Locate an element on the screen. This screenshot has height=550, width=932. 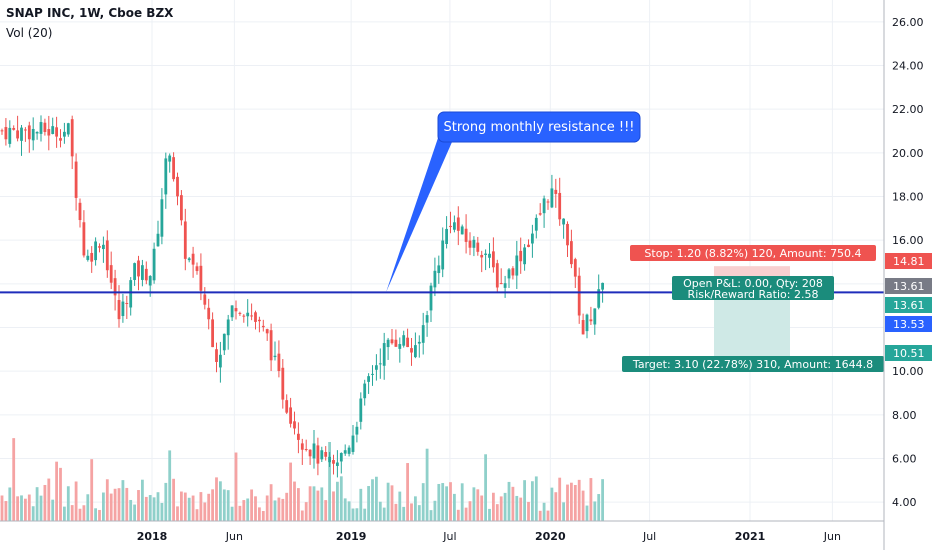
price-badge-text: 13.53 is located at coordinates (909, 324).